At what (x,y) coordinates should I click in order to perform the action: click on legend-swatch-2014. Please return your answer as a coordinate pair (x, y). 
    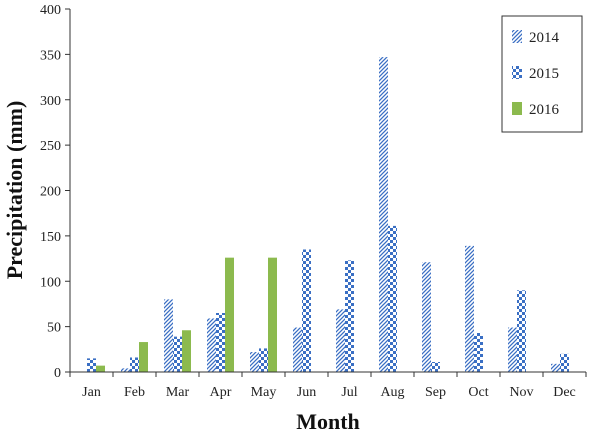
    Looking at the image, I should click on (517, 36).